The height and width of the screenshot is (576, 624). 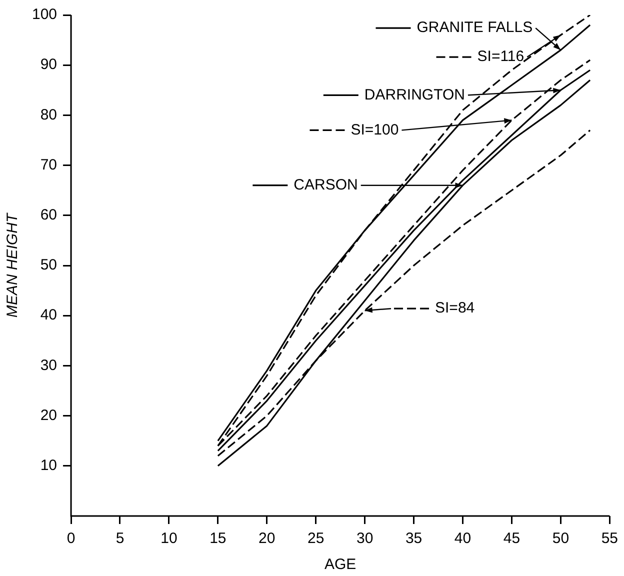 What do you see at coordinates (169, 539) in the screenshot?
I see `x-tick-label: 10` at bounding box center [169, 539].